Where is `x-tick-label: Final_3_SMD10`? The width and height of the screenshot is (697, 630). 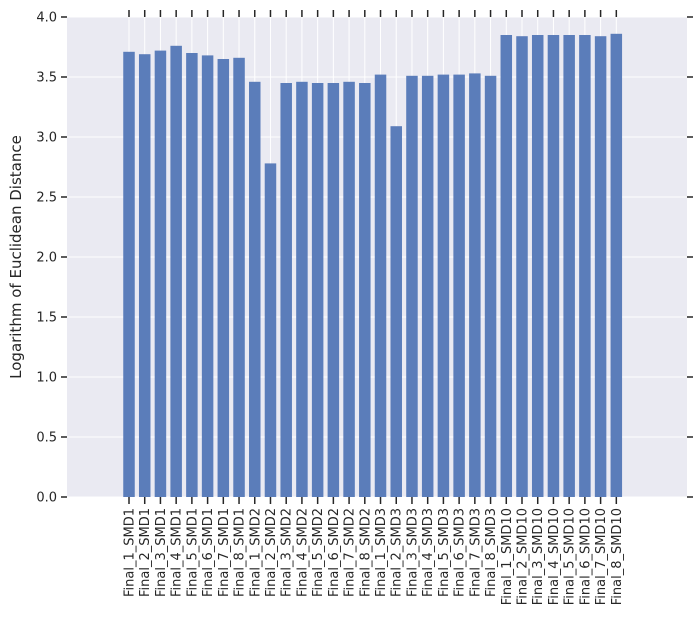
x-tick-label: Final_3_SMD10 is located at coordinates (538, 556).